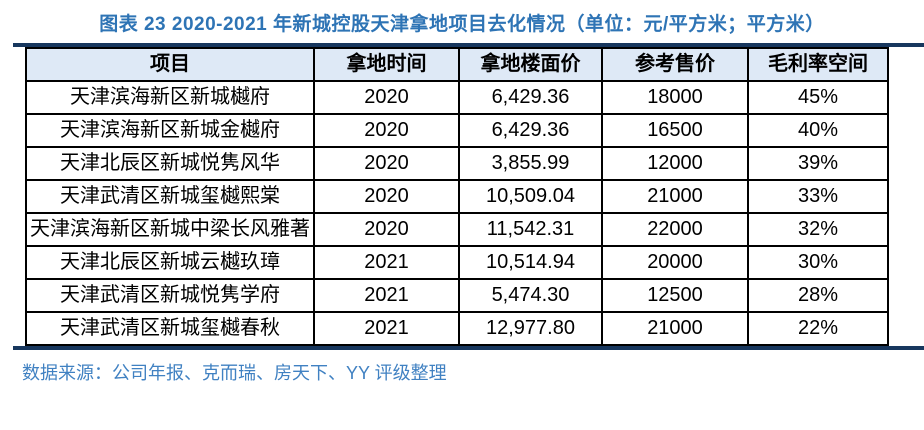 This screenshot has width=924, height=430. I want to click on bottom-rule, so click(468, 348).